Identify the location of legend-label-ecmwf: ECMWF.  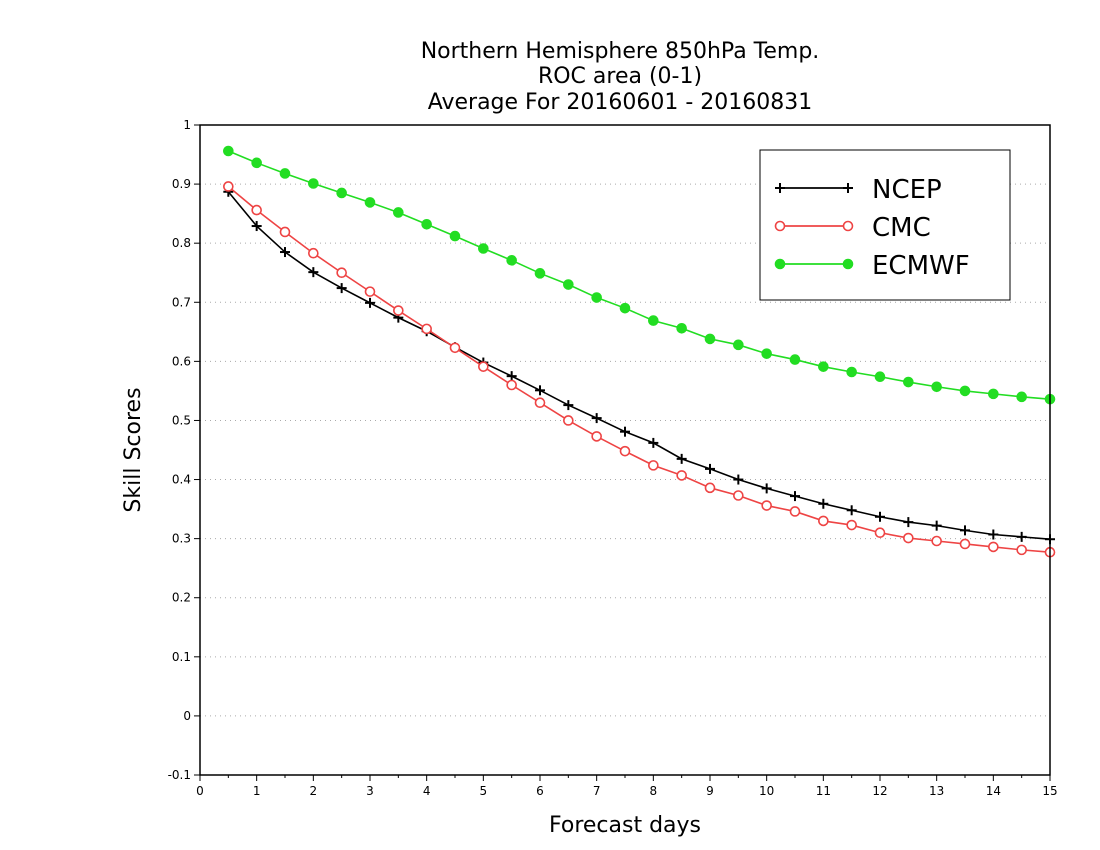
(921, 266).